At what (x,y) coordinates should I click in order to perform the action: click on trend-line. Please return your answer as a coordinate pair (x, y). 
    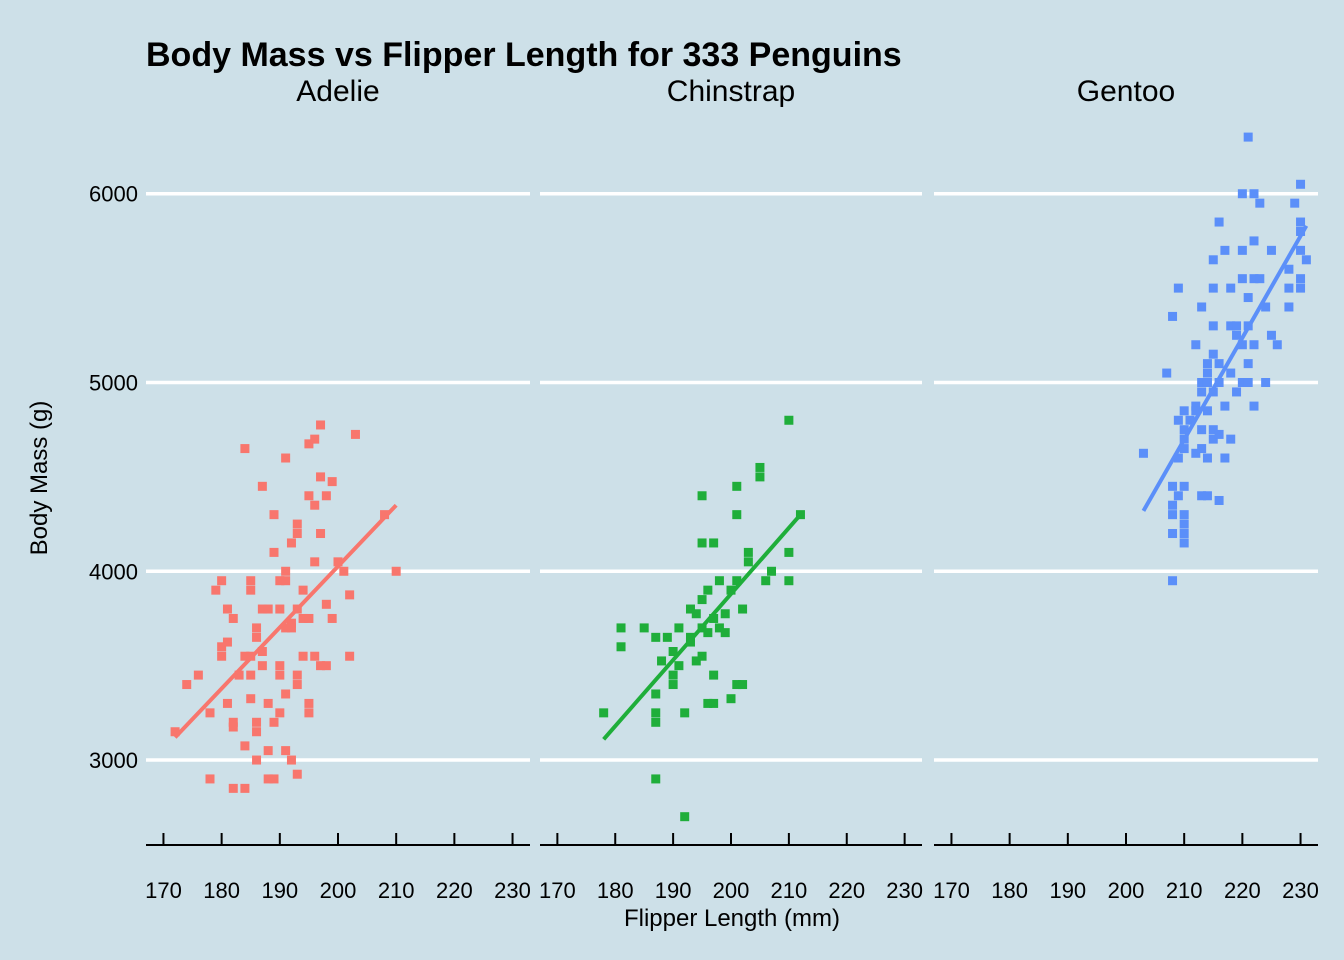
    Looking at the image, I should click on (702, 627).